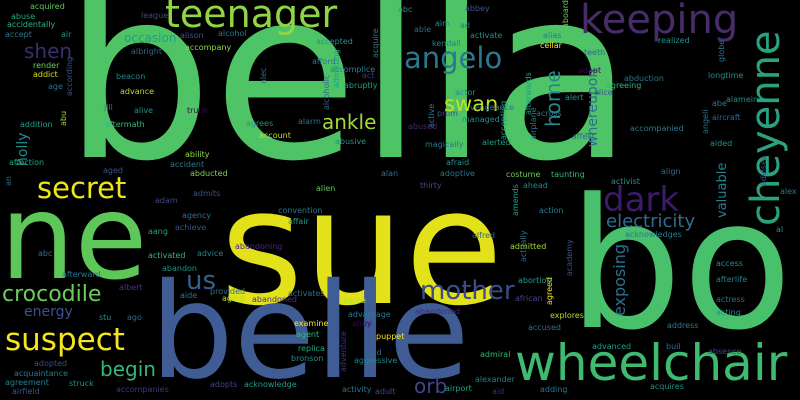 This screenshot has height=400, width=800. I want to click on cloud-word: activated, so click(167, 255).